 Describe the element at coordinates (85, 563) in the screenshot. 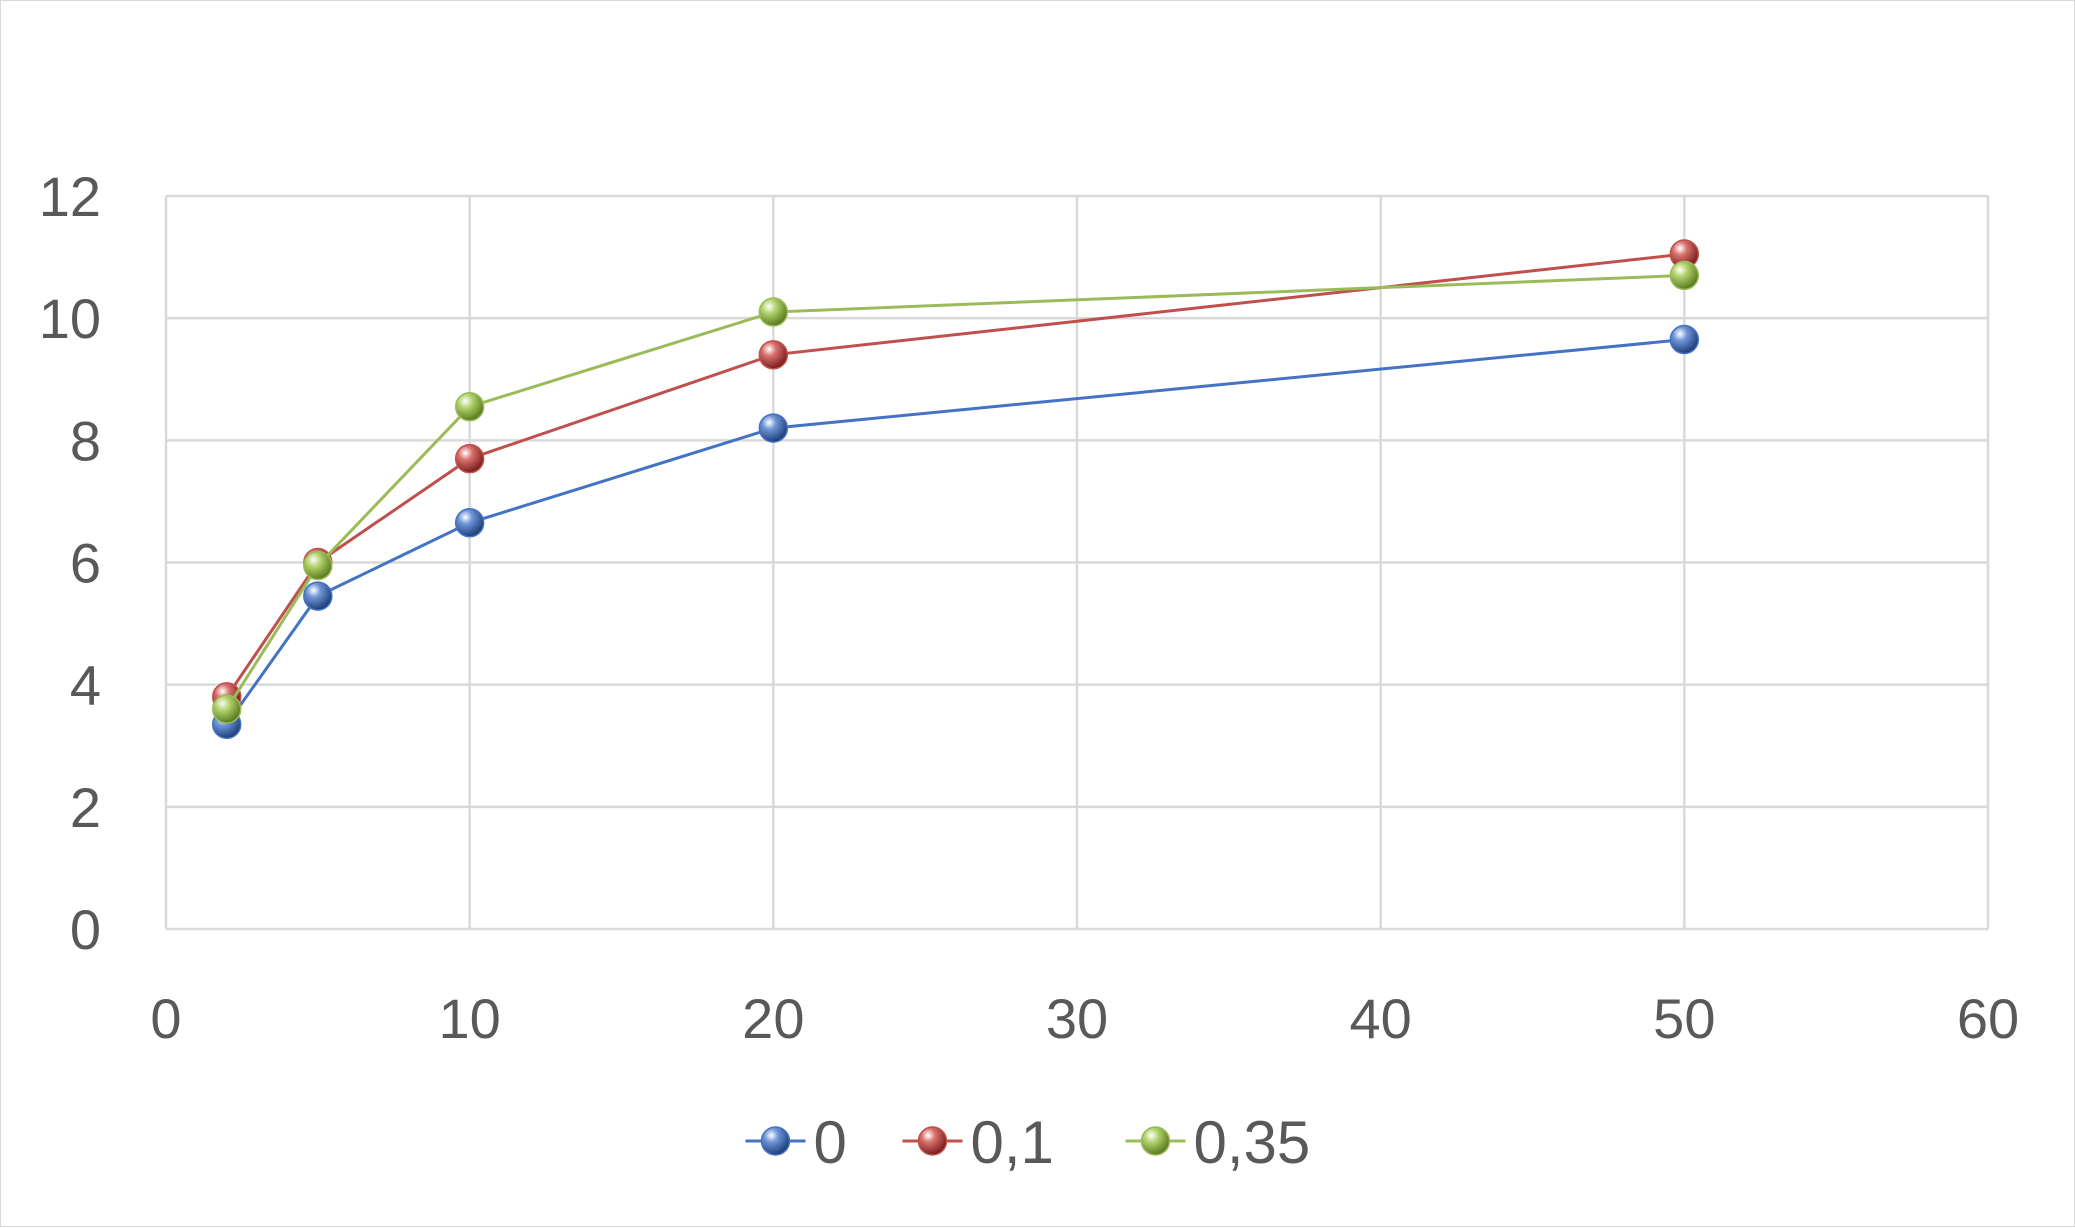

I see `y-tick-label: 6` at that location.